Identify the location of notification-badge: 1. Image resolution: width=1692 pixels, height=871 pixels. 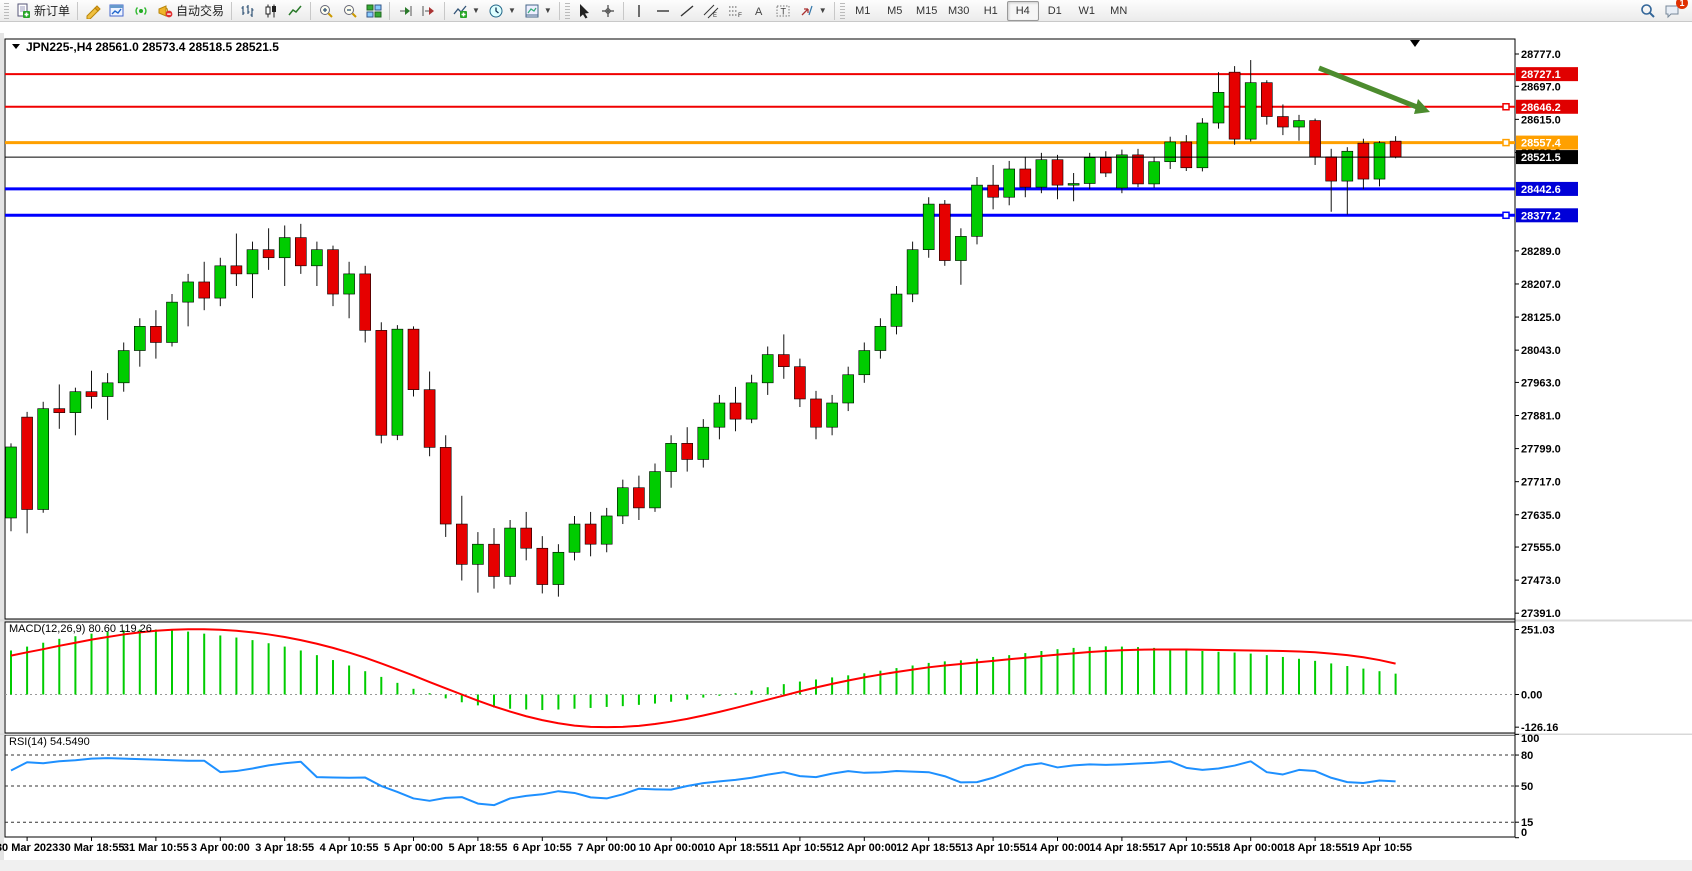
(1682, 4).